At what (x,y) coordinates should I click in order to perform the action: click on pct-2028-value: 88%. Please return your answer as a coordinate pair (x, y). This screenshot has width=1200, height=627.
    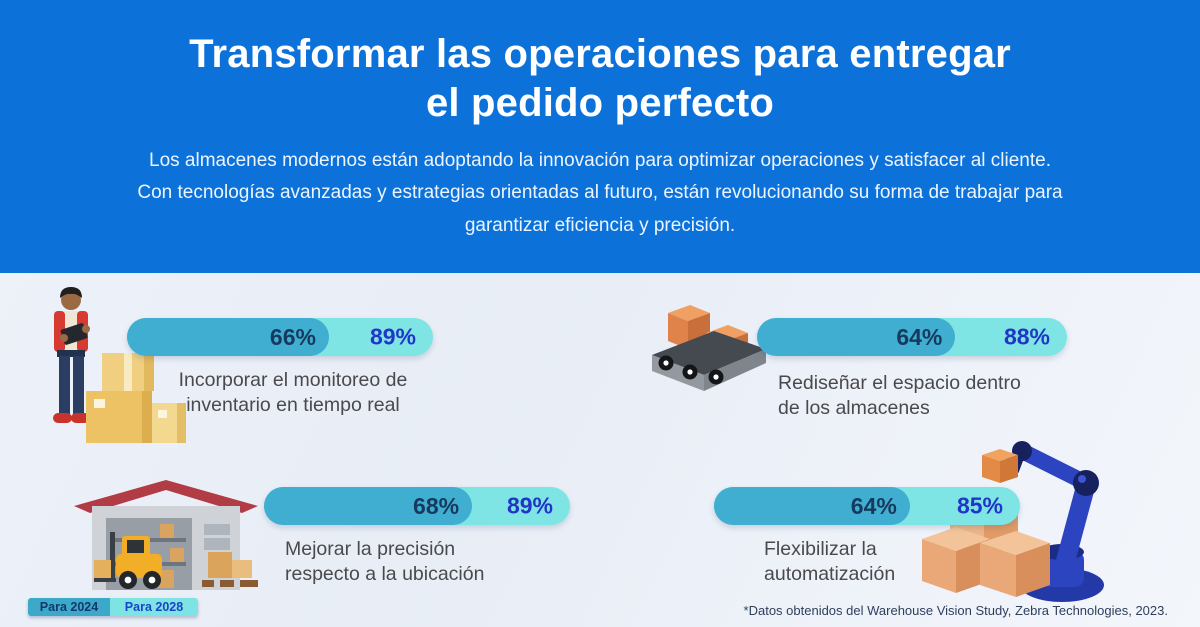
    Looking at the image, I should click on (1026, 336).